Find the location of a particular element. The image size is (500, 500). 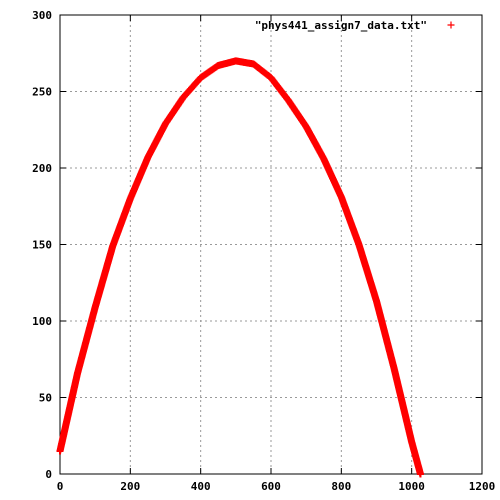

y-tick-label: 250 is located at coordinates (42, 92).